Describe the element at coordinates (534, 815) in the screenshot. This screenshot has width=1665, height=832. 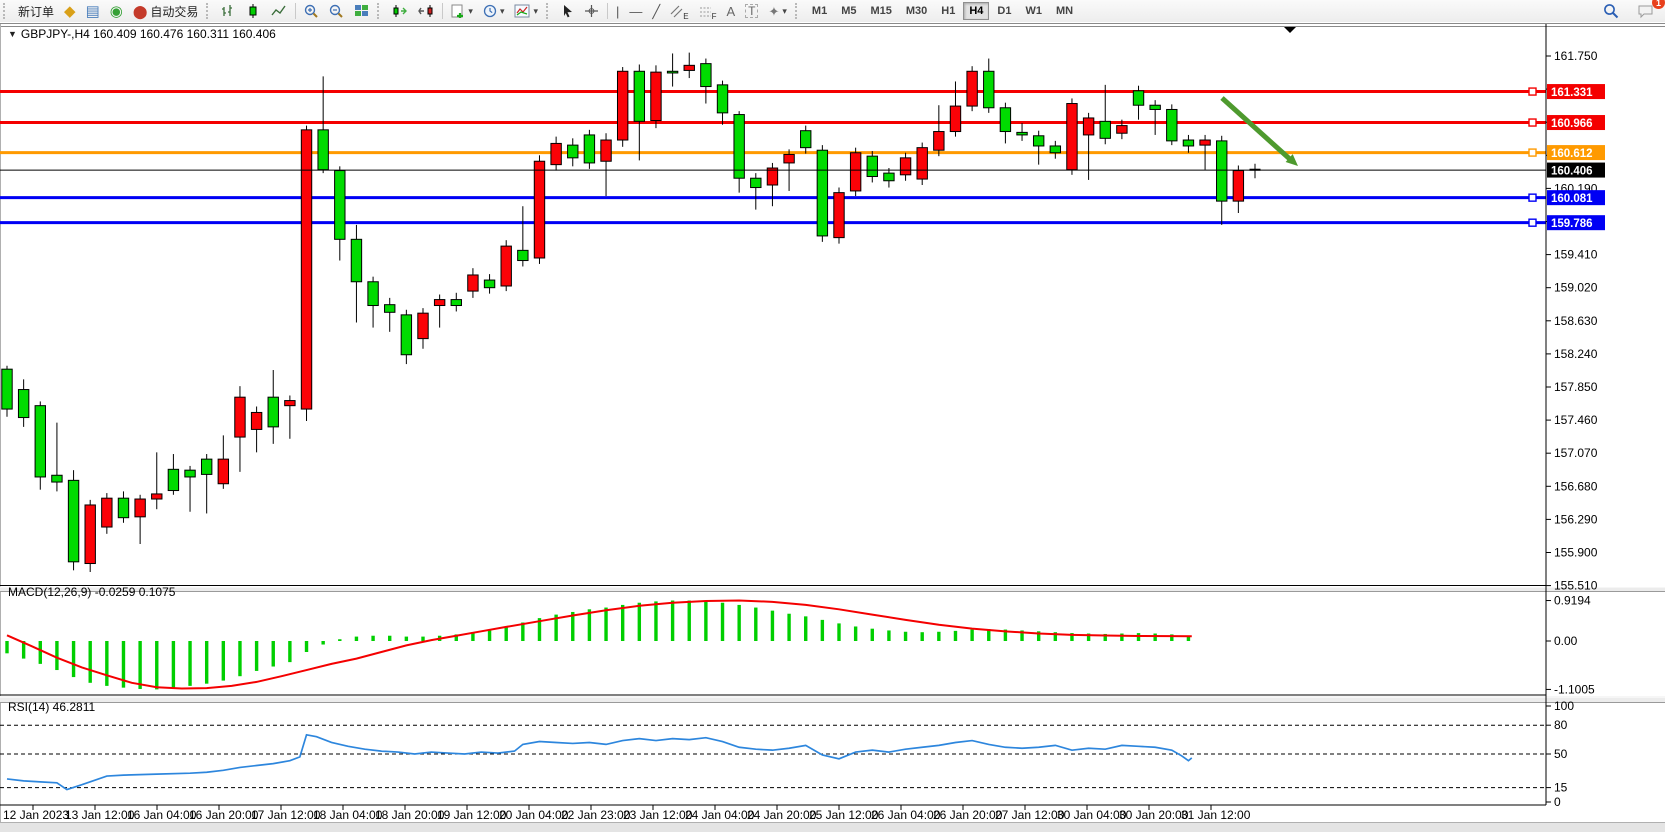
I see `svg-text: 20 Jan 04:00` at that location.